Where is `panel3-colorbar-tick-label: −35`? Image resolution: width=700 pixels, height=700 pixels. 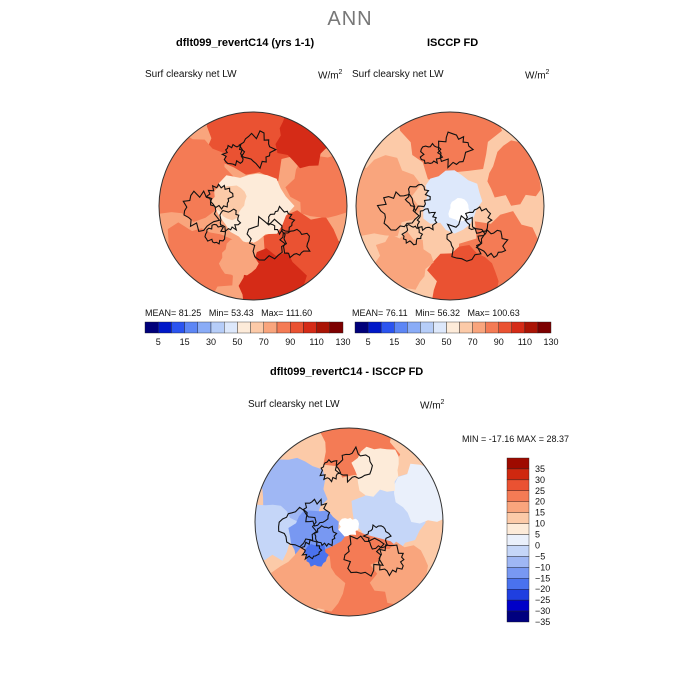 panel3-colorbar-tick-label: −35 is located at coordinates (542, 622).